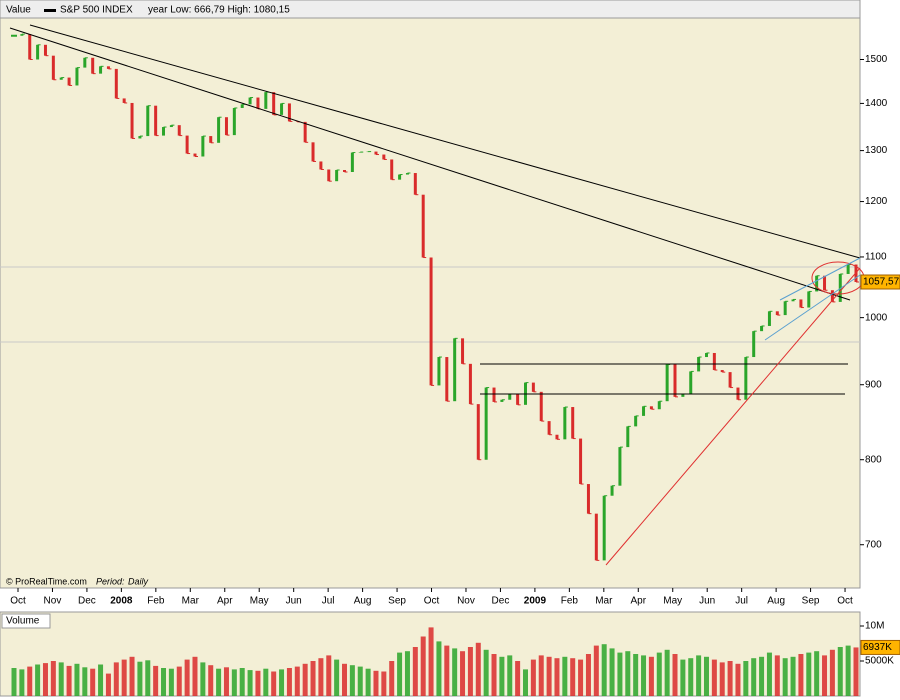 This screenshot has height=700, width=900. Describe the element at coordinates (138, 581) in the screenshot. I see `footer-period: Daily` at that location.